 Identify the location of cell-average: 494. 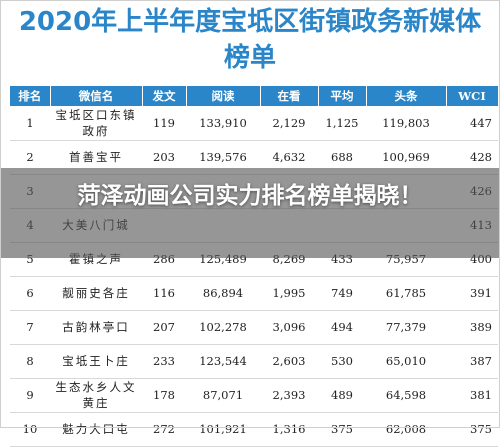
(342, 327).